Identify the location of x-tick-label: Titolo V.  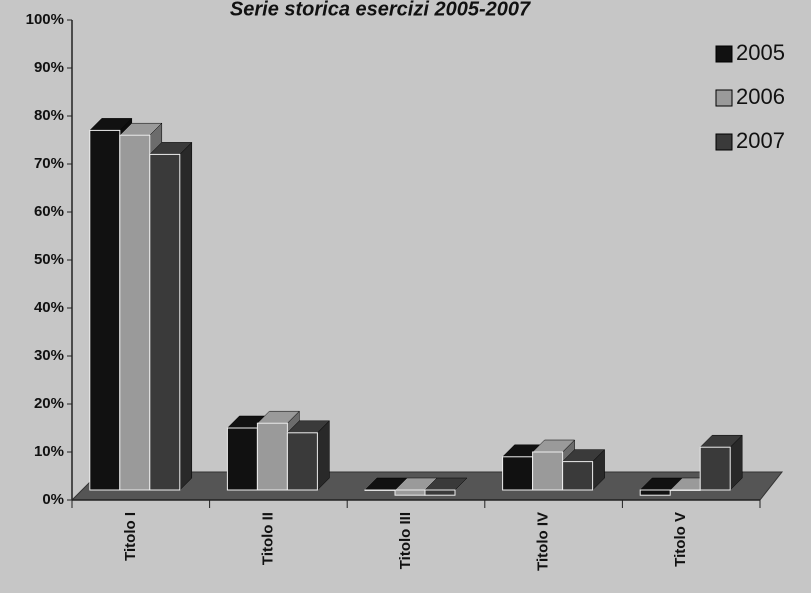
(680, 539).